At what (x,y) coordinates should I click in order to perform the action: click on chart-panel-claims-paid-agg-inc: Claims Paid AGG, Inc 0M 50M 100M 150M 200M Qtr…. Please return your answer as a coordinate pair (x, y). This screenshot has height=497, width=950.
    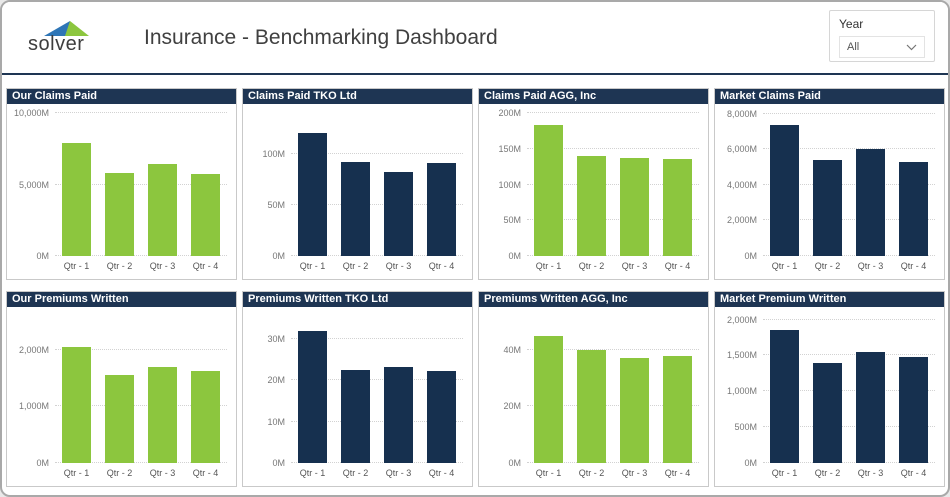
    Looking at the image, I should click on (593, 184).